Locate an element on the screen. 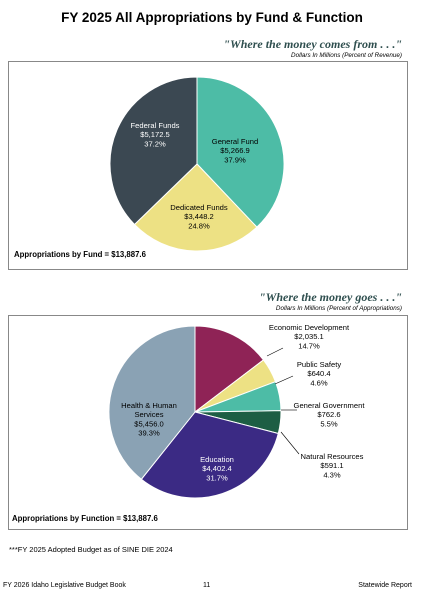 This screenshot has width=424, height=600. slice-name-label-dedicated-funds: Dedicated Funds is located at coordinates (199, 207).